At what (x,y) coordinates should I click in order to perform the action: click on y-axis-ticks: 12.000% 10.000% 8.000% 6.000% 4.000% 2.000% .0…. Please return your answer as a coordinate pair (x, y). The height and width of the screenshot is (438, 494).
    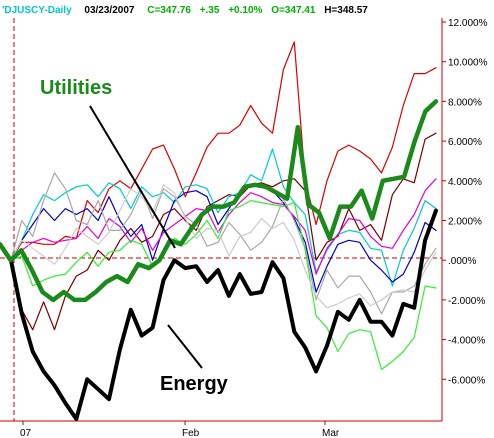
    Looking at the image, I should click on (465, 202).